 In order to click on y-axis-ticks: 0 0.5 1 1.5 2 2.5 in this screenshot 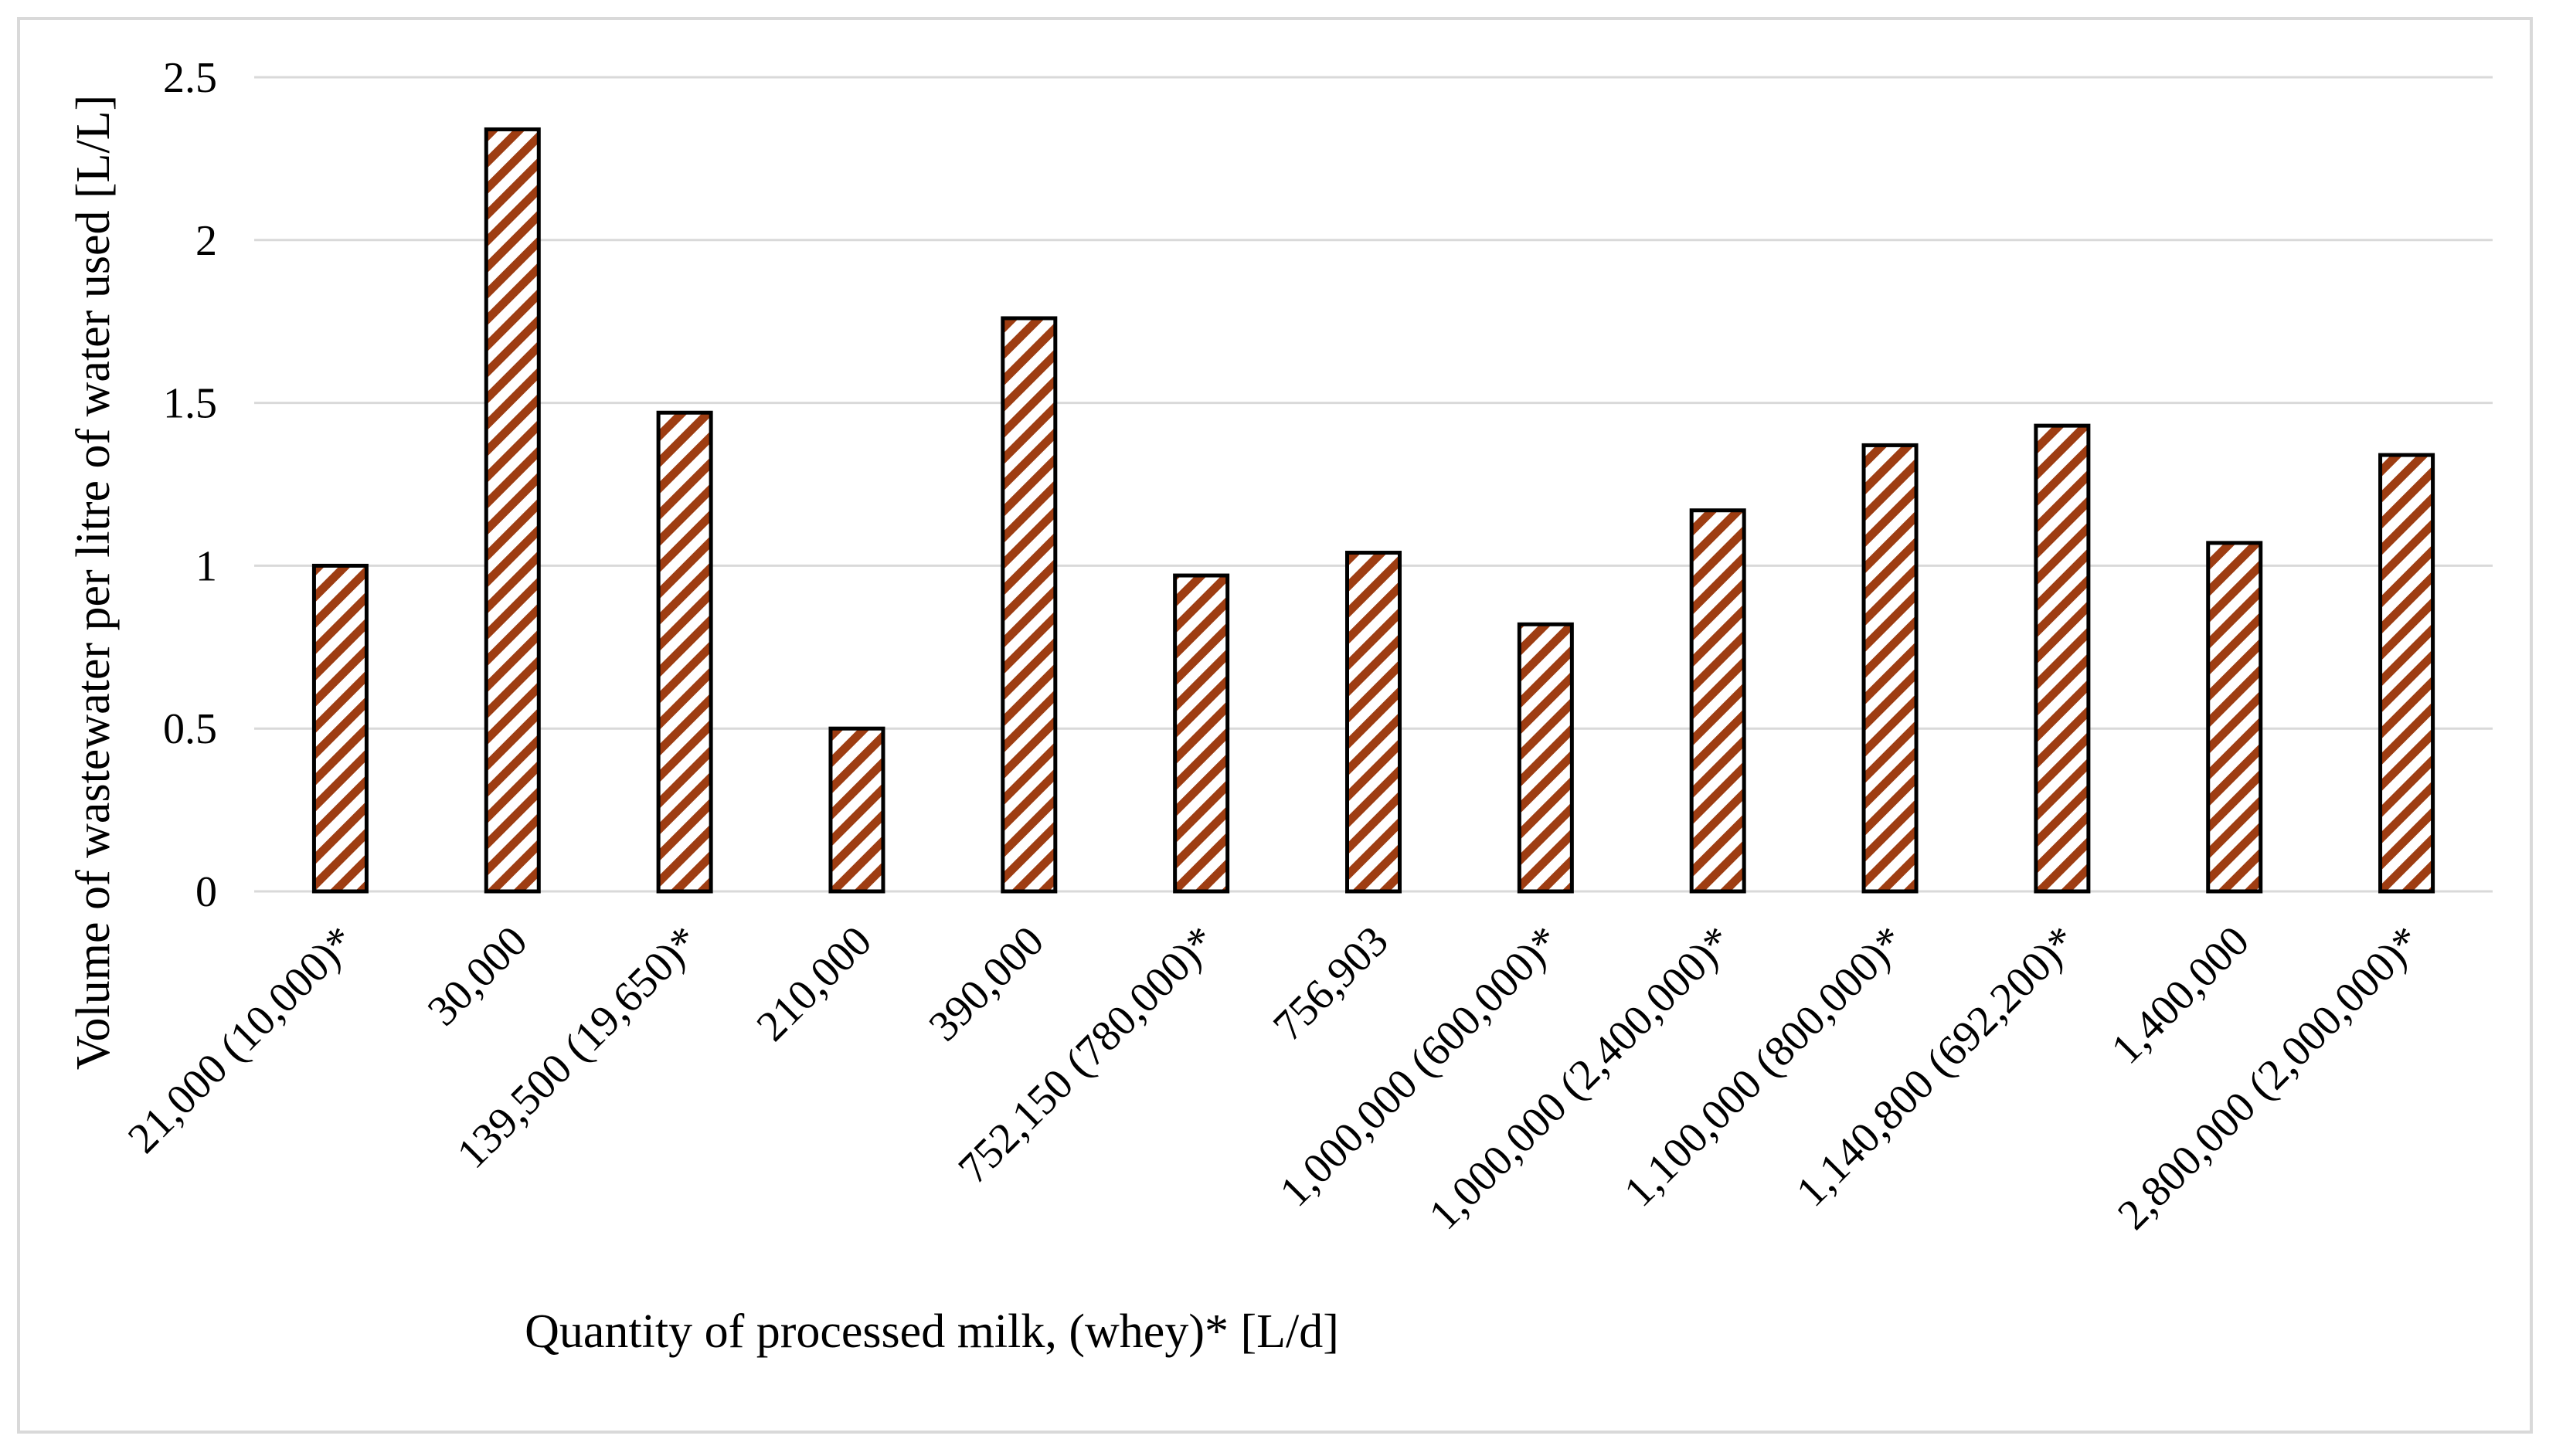, I will do `click(190, 485)`.